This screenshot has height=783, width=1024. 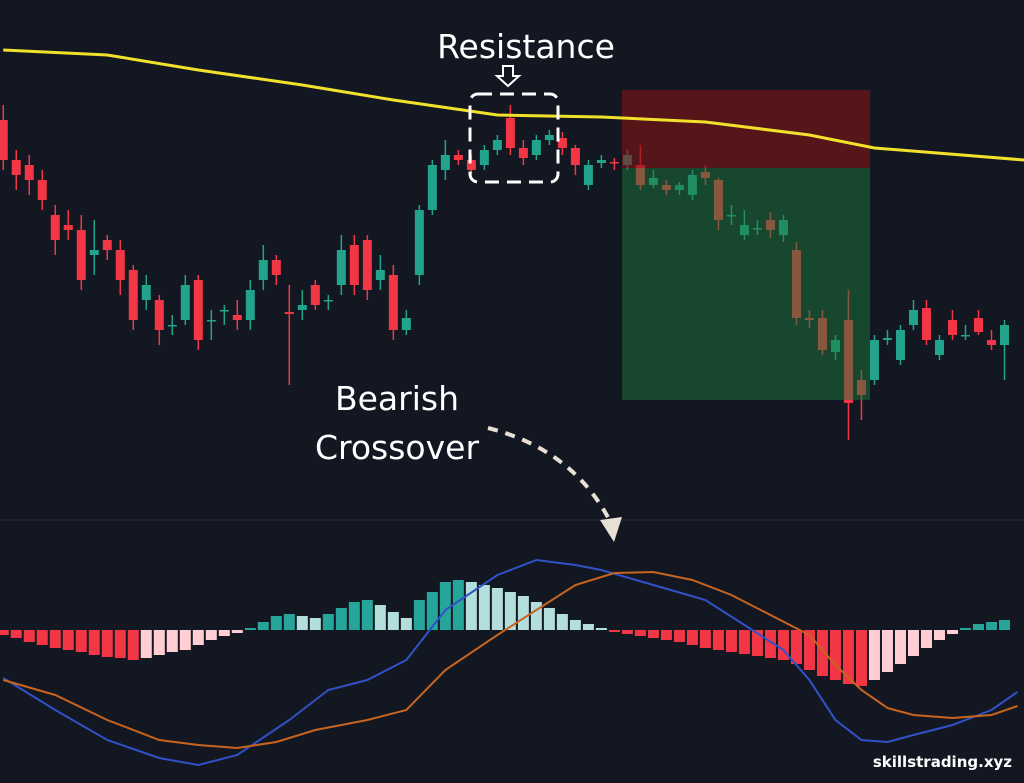 What do you see at coordinates (746, 284) in the screenshot?
I see `target-zone` at bounding box center [746, 284].